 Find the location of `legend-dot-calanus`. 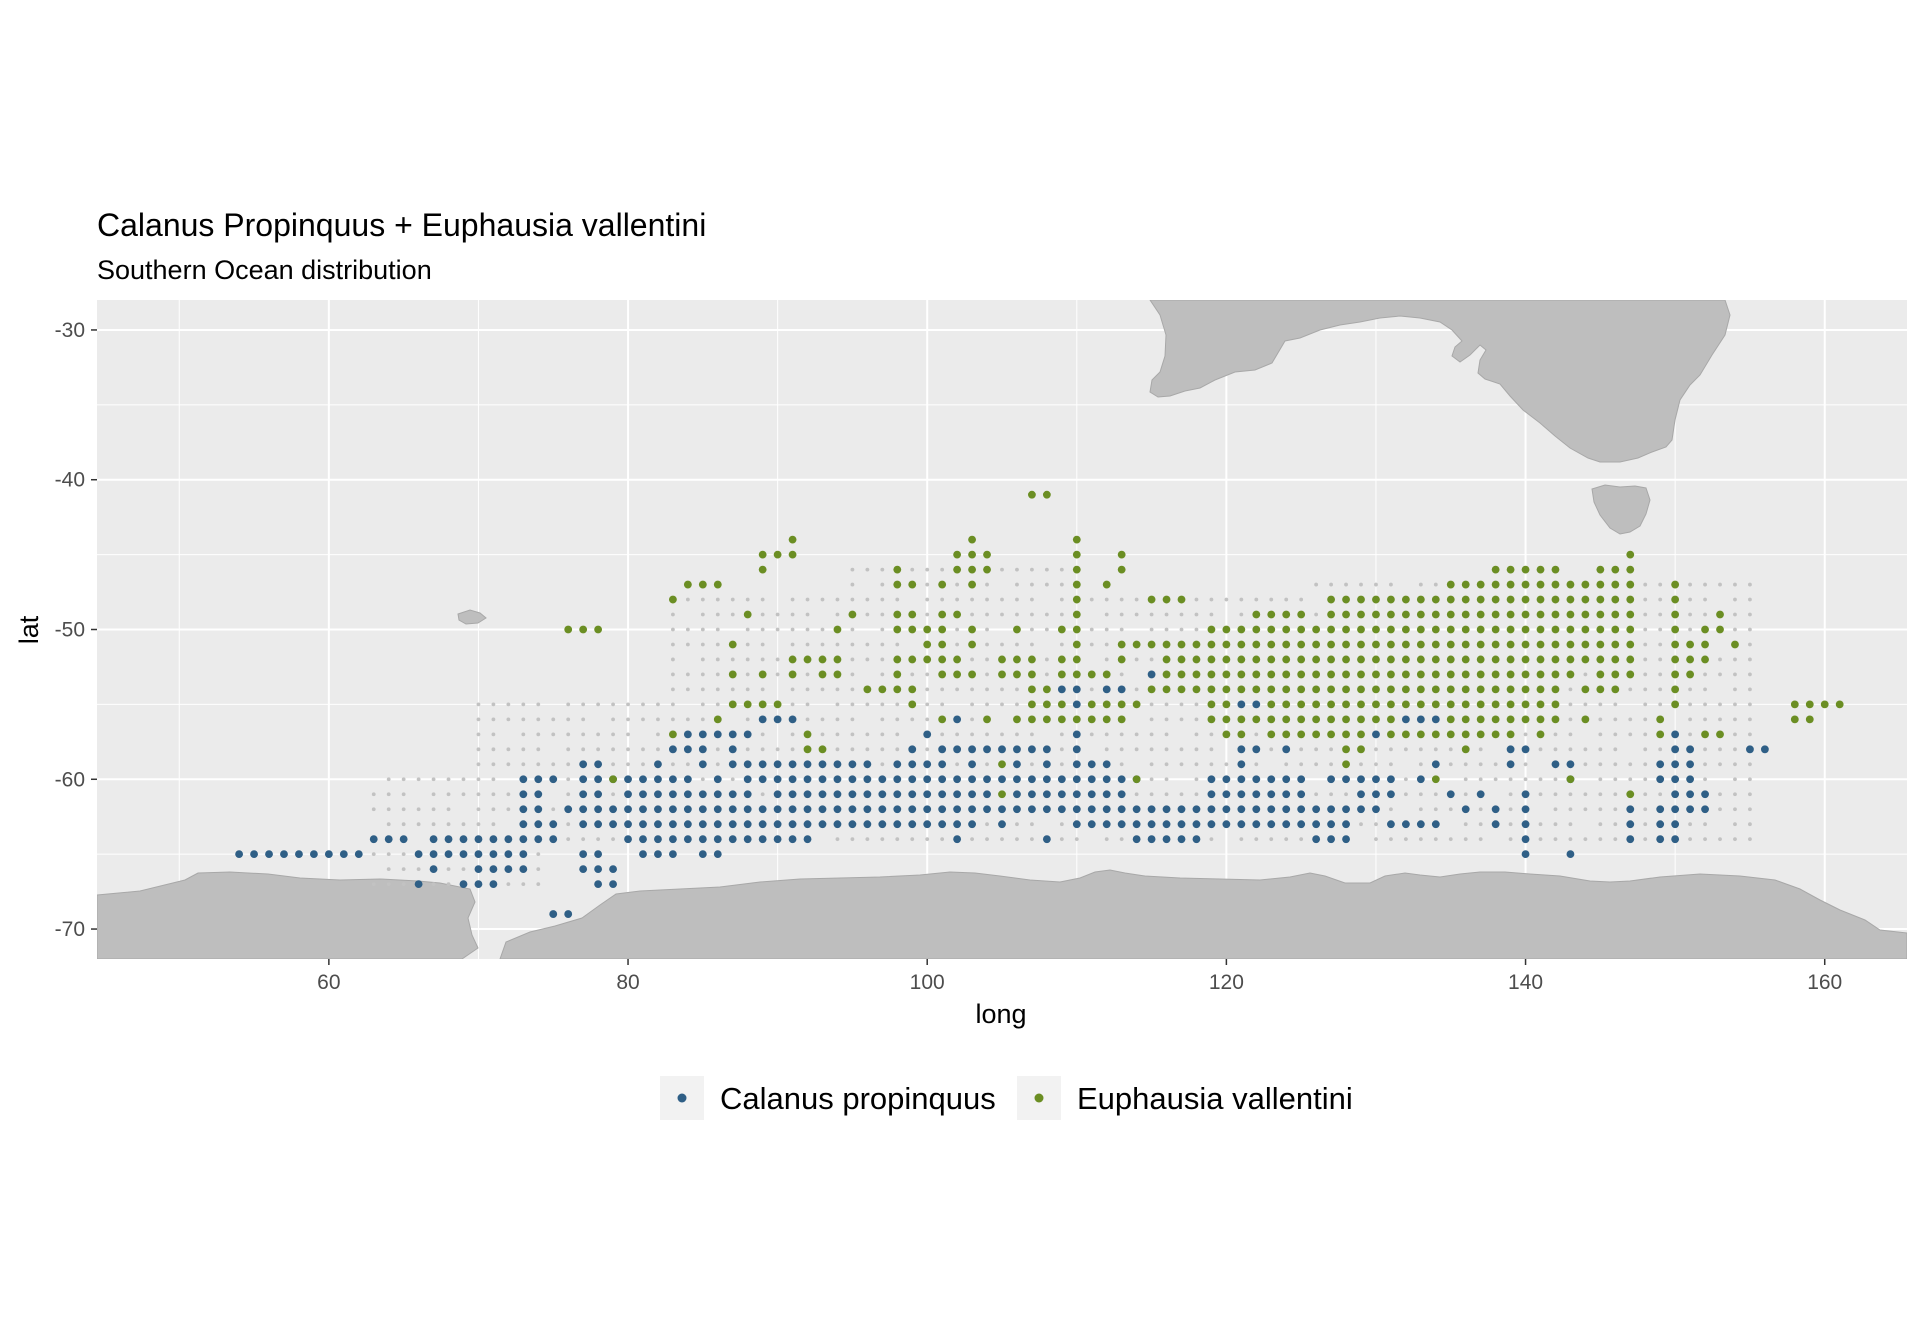

legend-dot-calanus is located at coordinates (682, 1098).